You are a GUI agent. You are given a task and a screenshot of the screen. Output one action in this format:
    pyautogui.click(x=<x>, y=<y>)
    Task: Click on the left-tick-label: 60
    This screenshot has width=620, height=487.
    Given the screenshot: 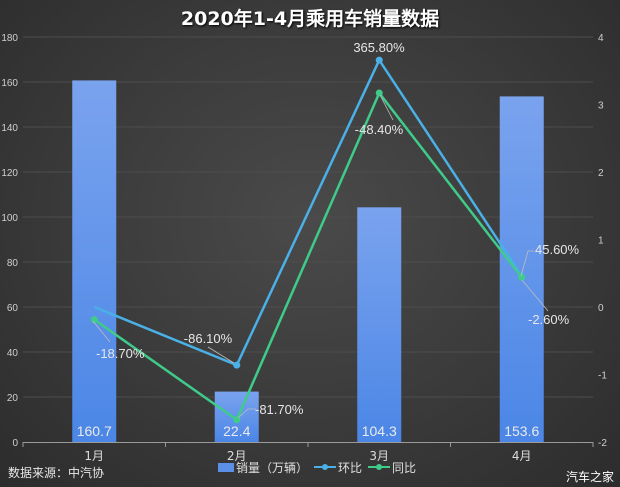 What is the action you would take?
    pyautogui.click(x=13, y=308)
    